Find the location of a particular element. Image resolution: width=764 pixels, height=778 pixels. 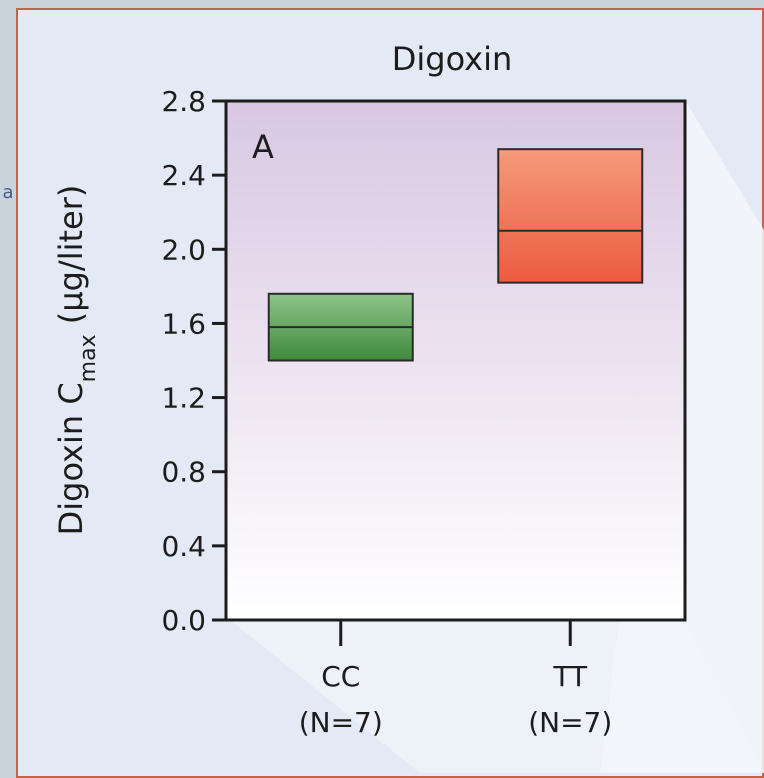

x-axis-categories: CC (N=7) TT (N=7) is located at coordinates (455, 679).